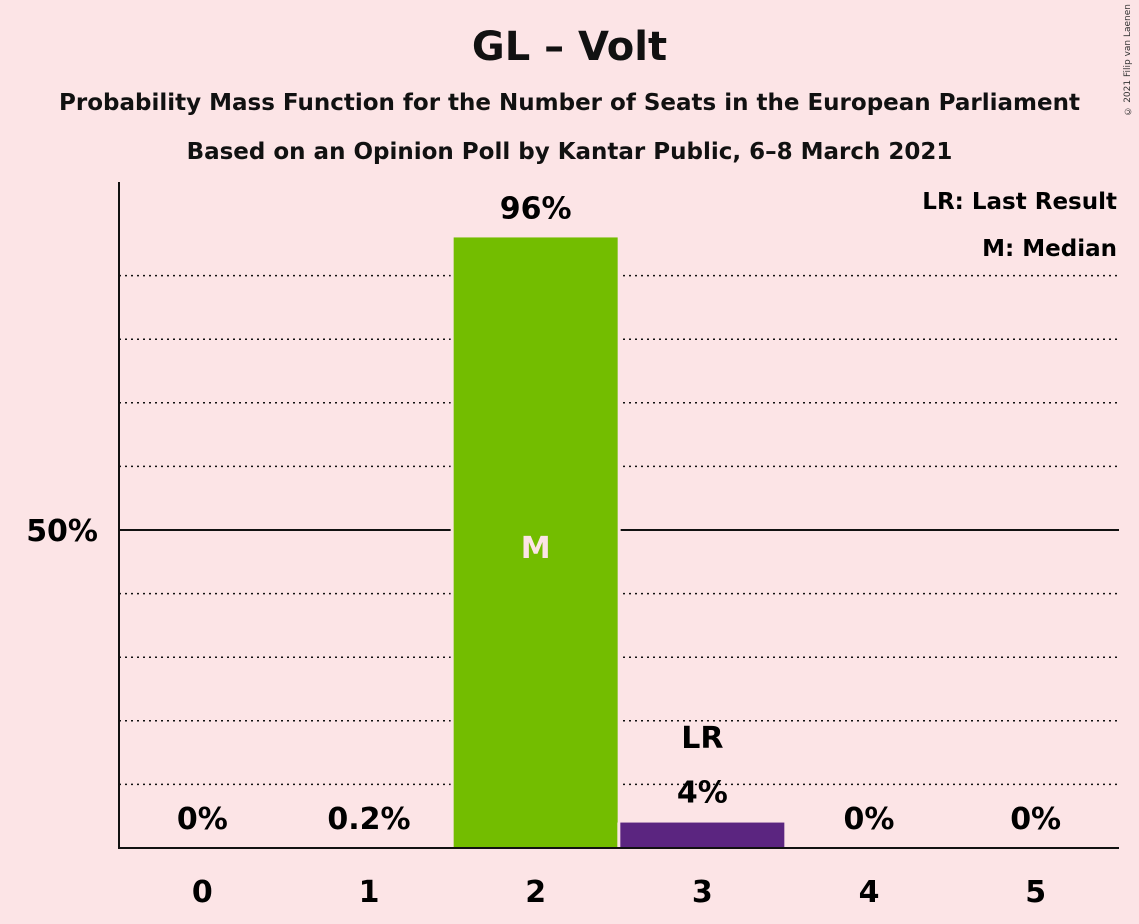 The width and height of the screenshot is (1139, 924). I want to click on legend: LR: Last Result M: Median, so click(1019, 225).